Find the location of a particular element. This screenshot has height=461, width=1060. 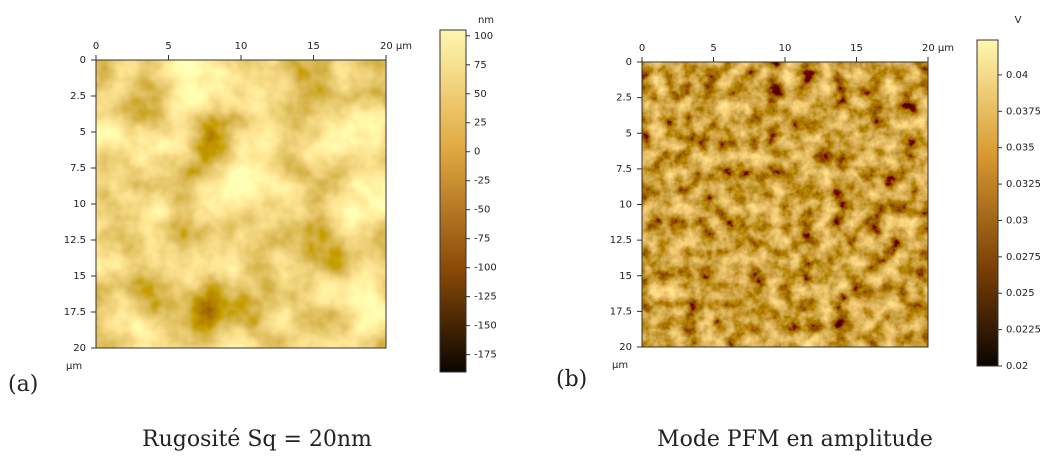

panel-label: (a) is located at coordinates (23, 384).